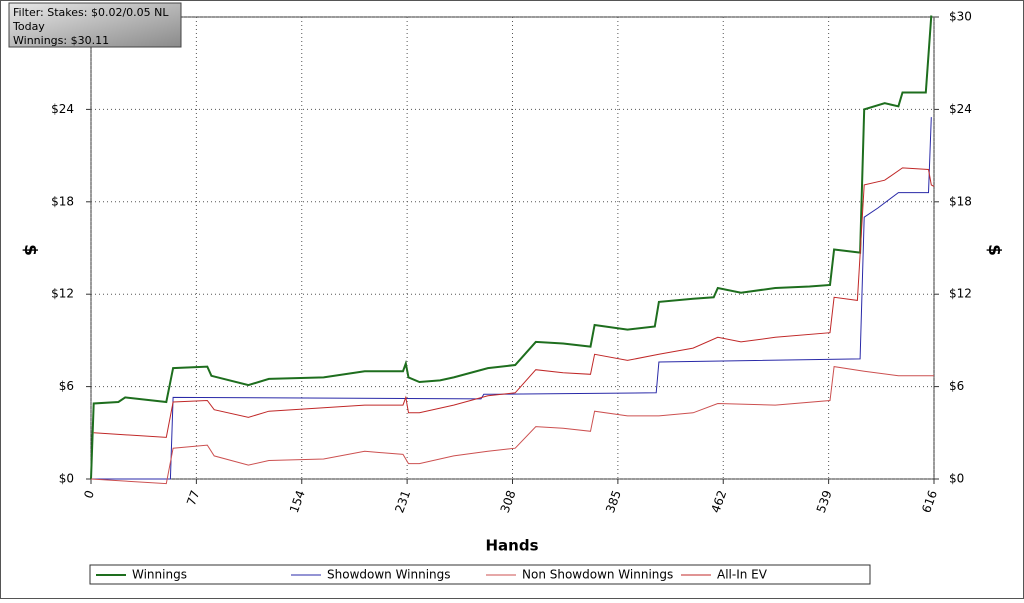 This screenshot has width=1024, height=603. I want to click on legend, so click(480, 574).